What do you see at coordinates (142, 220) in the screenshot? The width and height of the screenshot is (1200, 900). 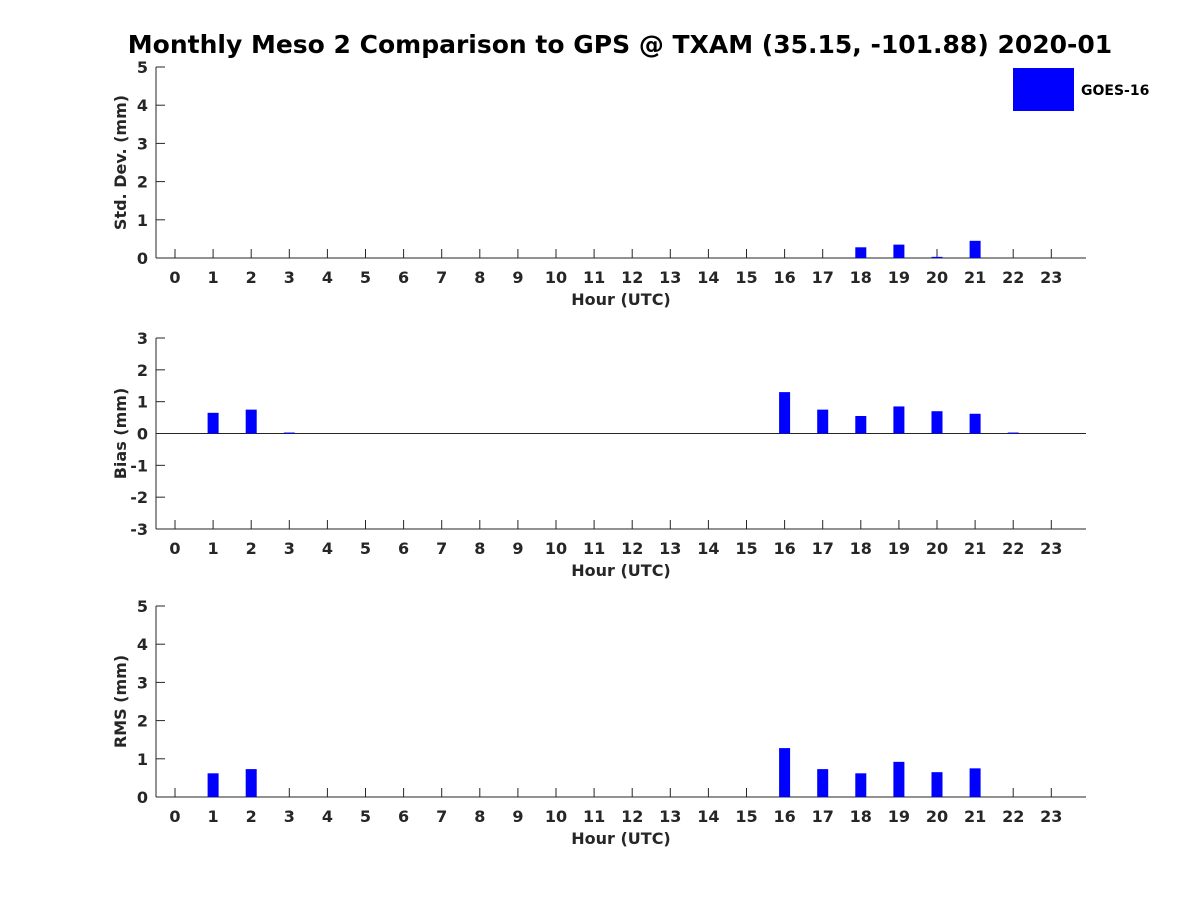 I see `y-tick-label: 1` at bounding box center [142, 220].